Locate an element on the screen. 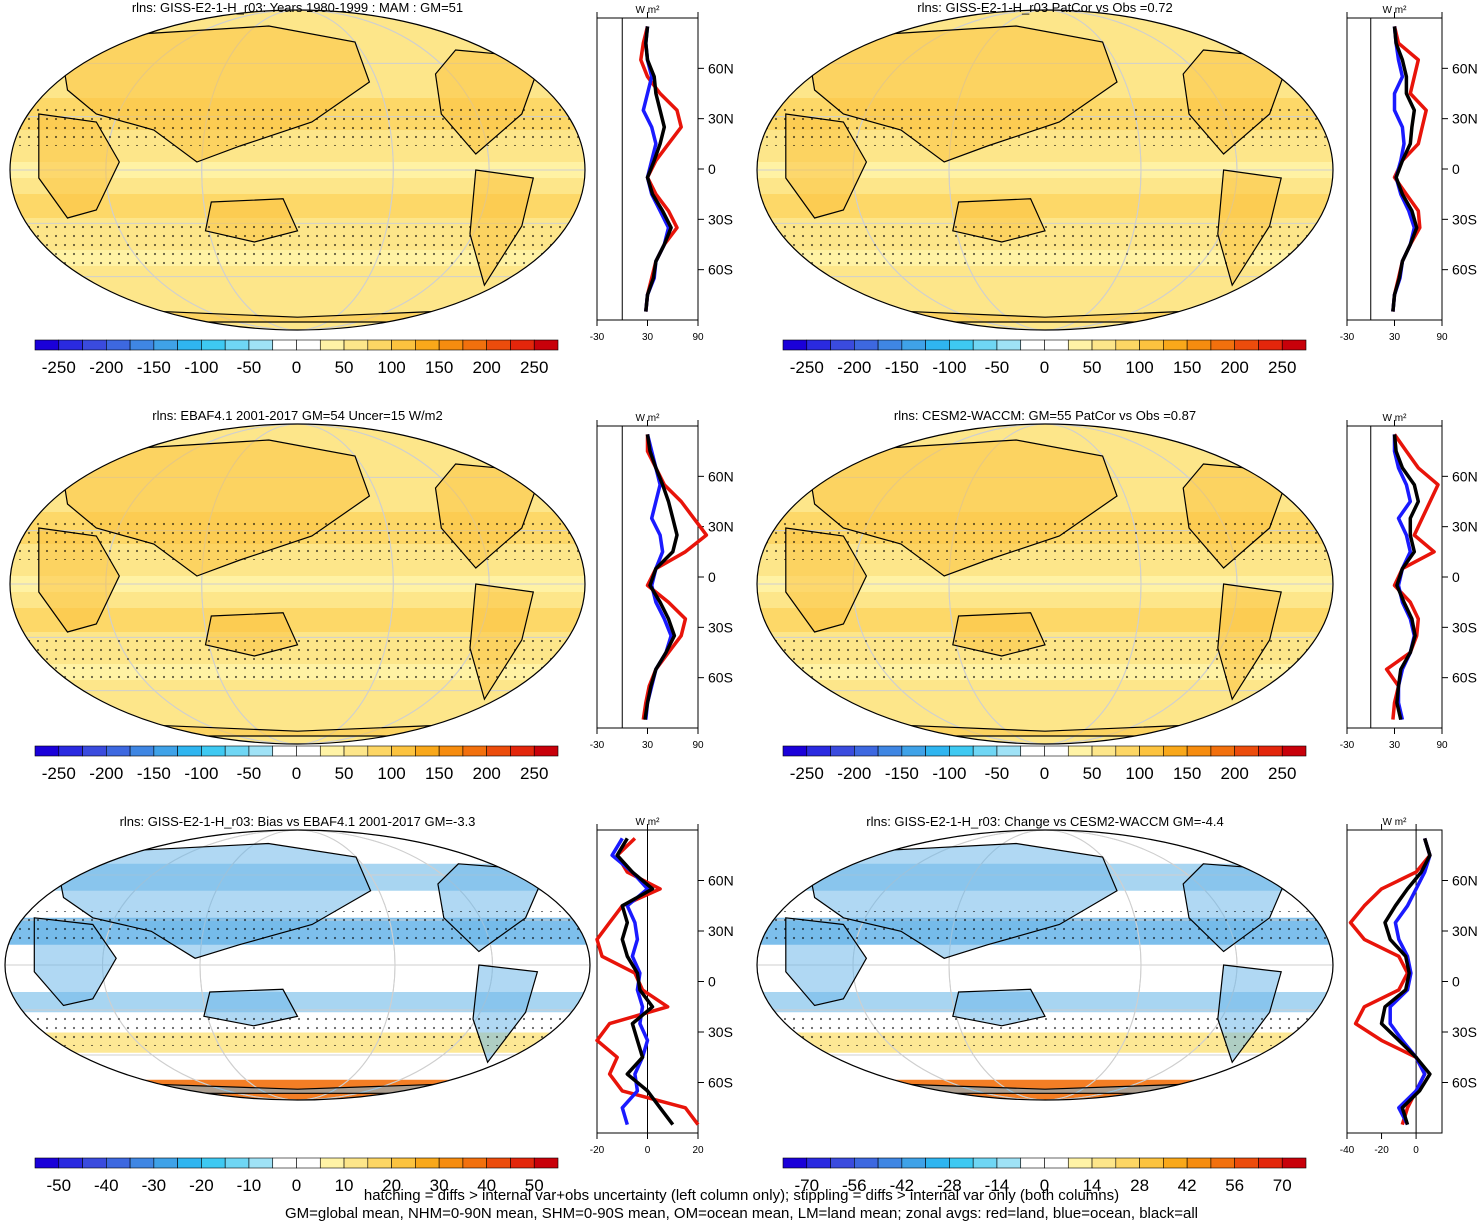 The image size is (1483, 1222). zonal-panel-1: -30 30 90 W m² 60N 30N 0 30S 60S is located at coordinates (662, 174).